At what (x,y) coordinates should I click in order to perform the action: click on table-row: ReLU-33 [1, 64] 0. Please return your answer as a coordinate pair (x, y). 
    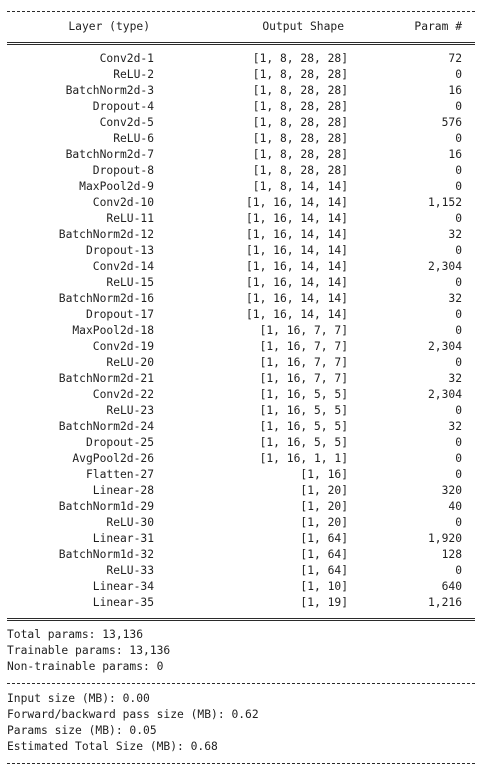
    Looking at the image, I should click on (241, 571).